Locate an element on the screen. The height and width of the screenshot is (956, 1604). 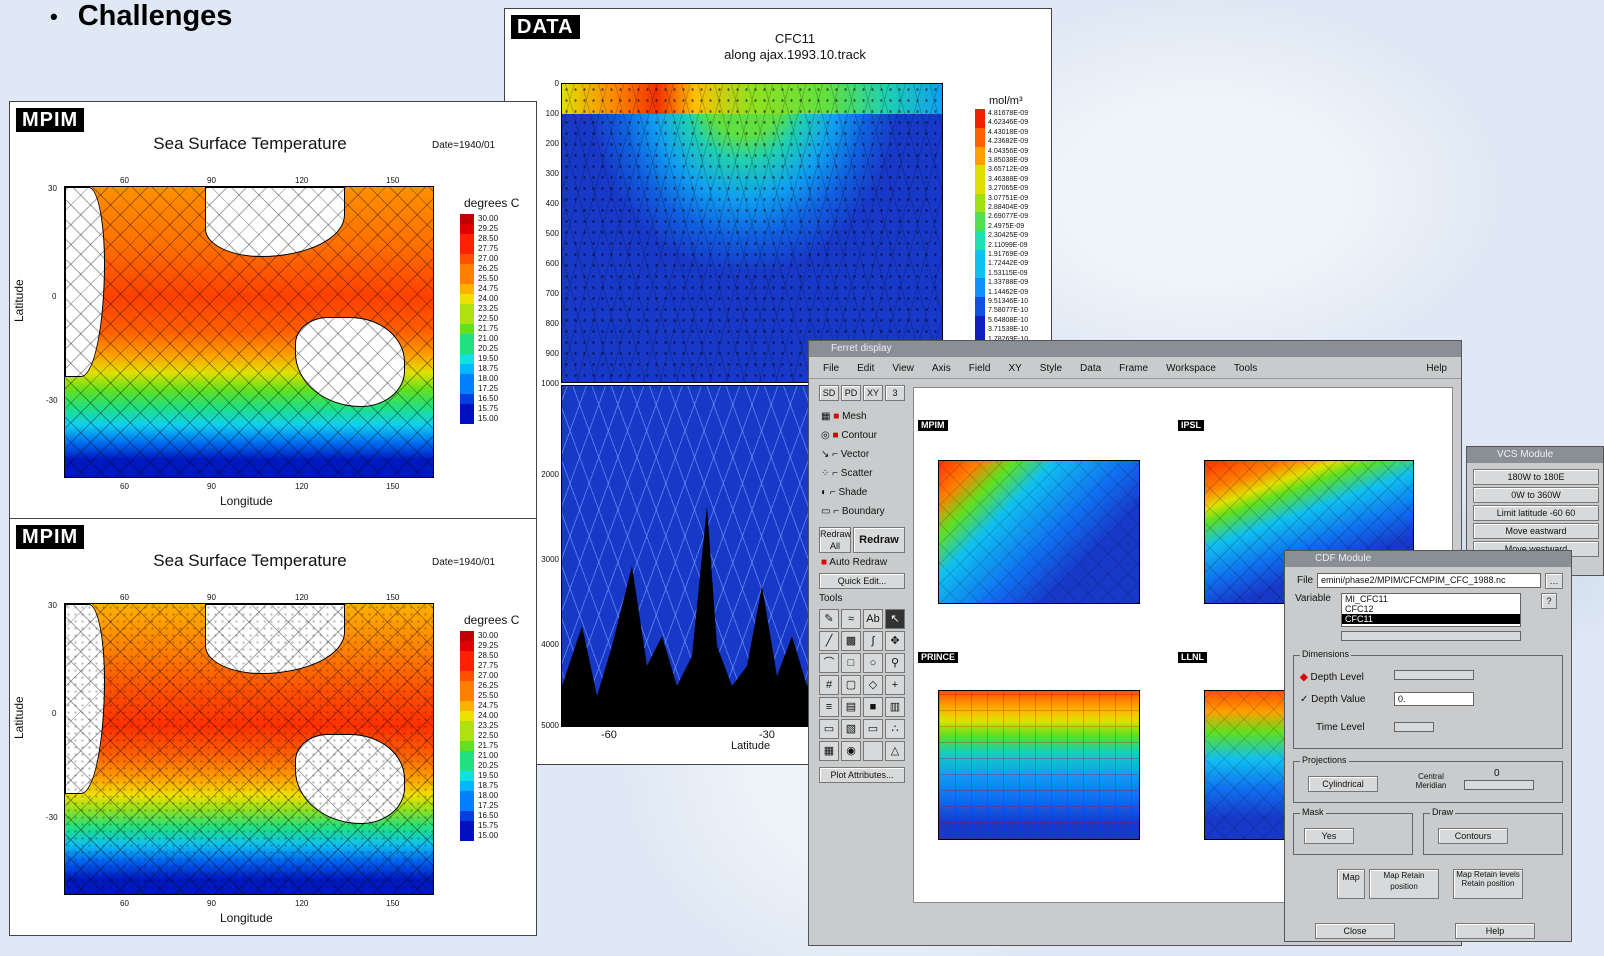
tool-fill-icon: ▩ is located at coordinates (851, 641).